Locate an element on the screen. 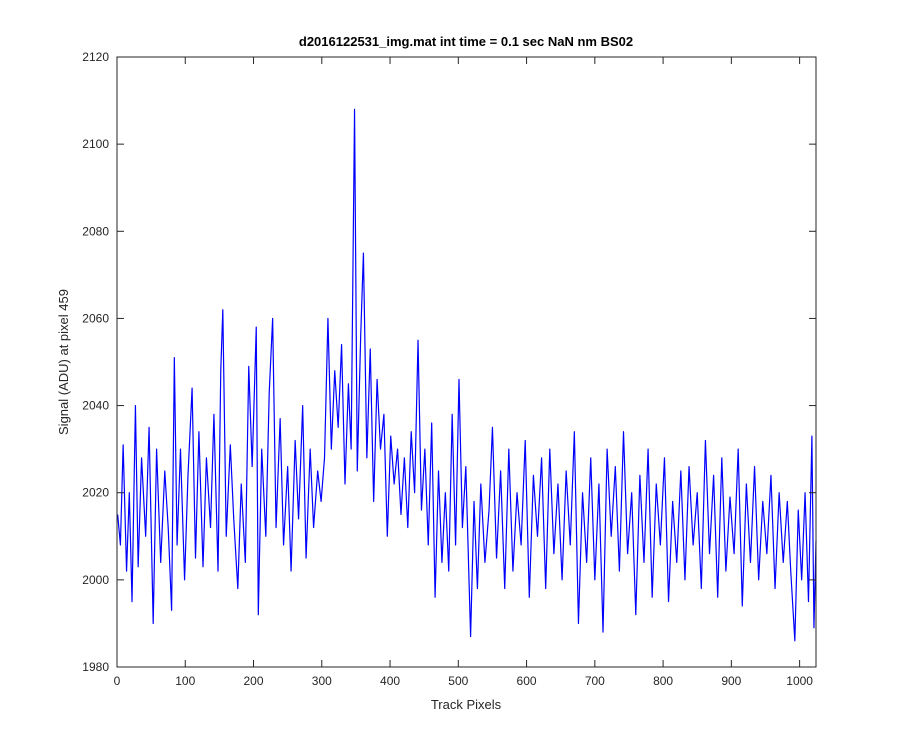  x-tick-label: 100 is located at coordinates (185, 681).